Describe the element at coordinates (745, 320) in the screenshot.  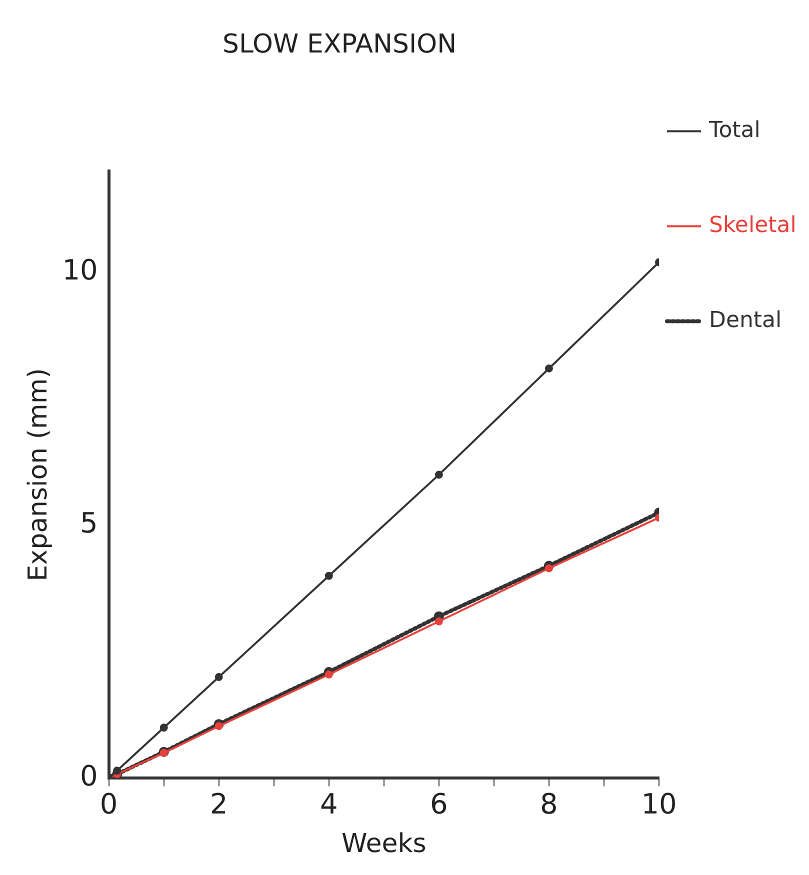
I see `legend-label: Dental` at that location.